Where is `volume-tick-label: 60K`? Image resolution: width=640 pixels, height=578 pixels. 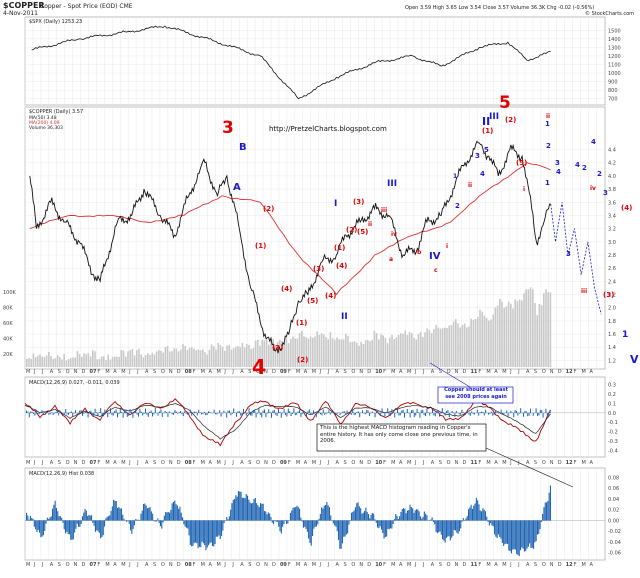 volume-tick-label: 60K is located at coordinates (8, 324).